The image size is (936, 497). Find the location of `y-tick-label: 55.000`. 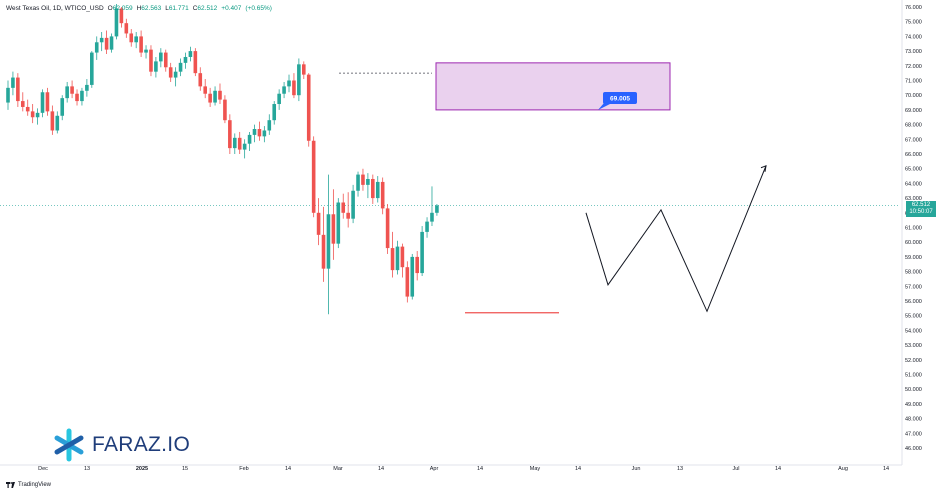

y-tick-label: 55.000 is located at coordinates (913, 317).